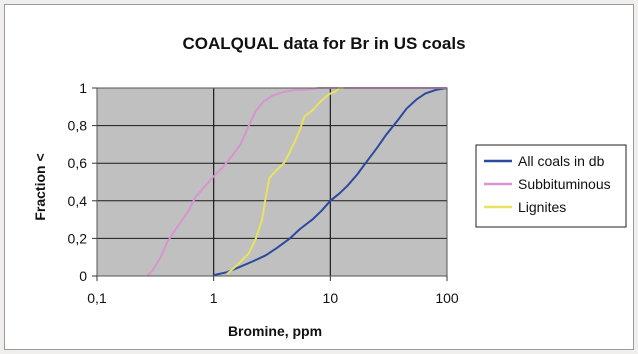 The height and width of the screenshot is (354, 638). I want to click on x-tick-label: 100, so click(447, 298).